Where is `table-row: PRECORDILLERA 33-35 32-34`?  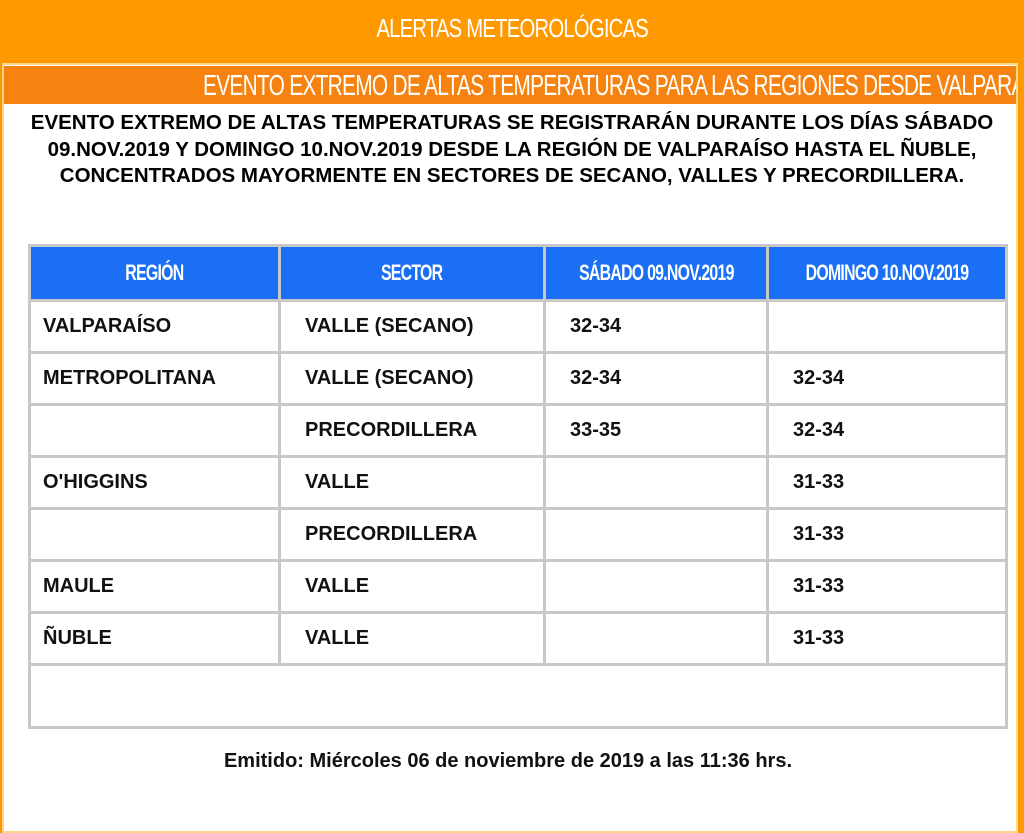
table-row: PRECORDILLERA 33-35 32-34 is located at coordinates (518, 430).